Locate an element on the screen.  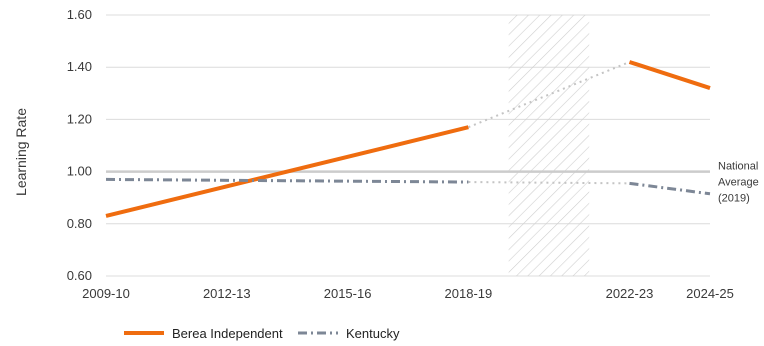
legend-label: Berea Independent is located at coordinates (227, 333).